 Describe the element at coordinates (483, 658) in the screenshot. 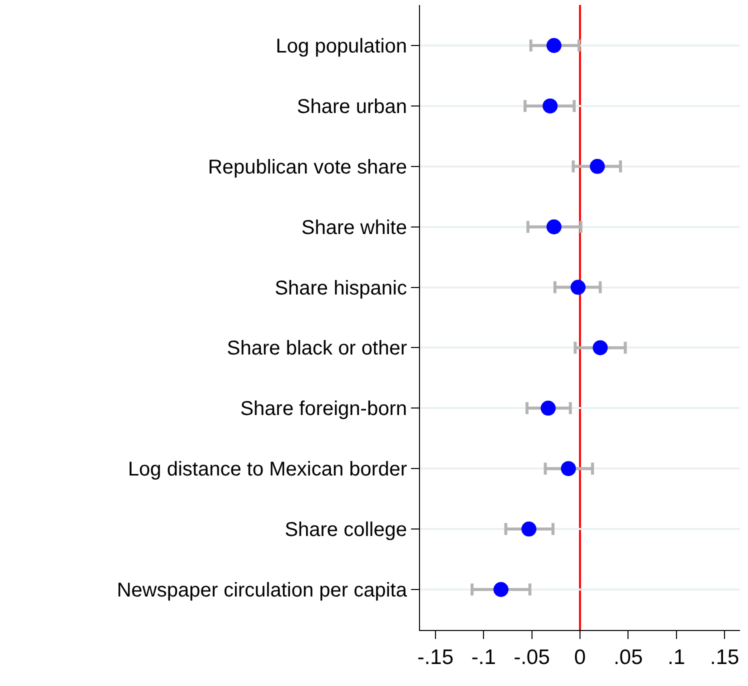

I see `x-tick-label: -.1` at that location.